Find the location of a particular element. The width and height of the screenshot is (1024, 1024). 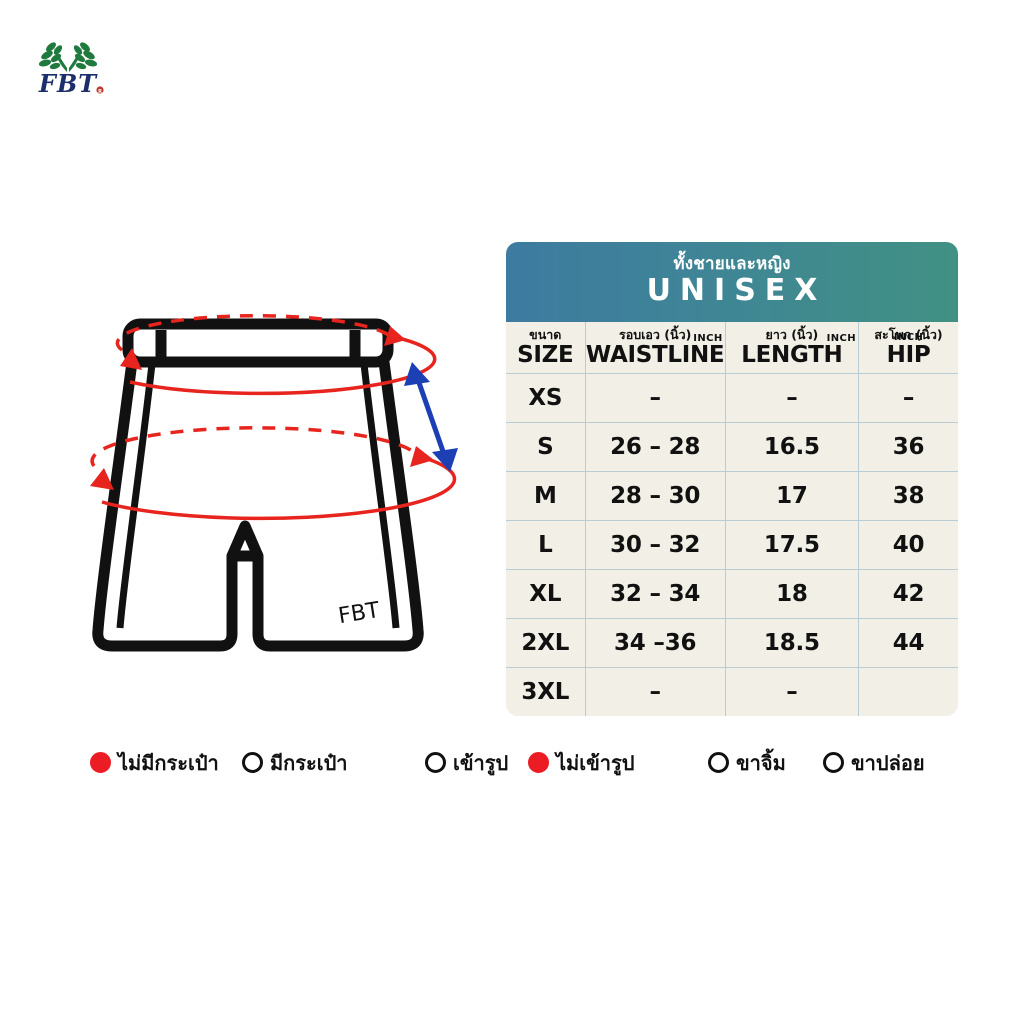

table-row: 3XL – – is located at coordinates (732, 691).